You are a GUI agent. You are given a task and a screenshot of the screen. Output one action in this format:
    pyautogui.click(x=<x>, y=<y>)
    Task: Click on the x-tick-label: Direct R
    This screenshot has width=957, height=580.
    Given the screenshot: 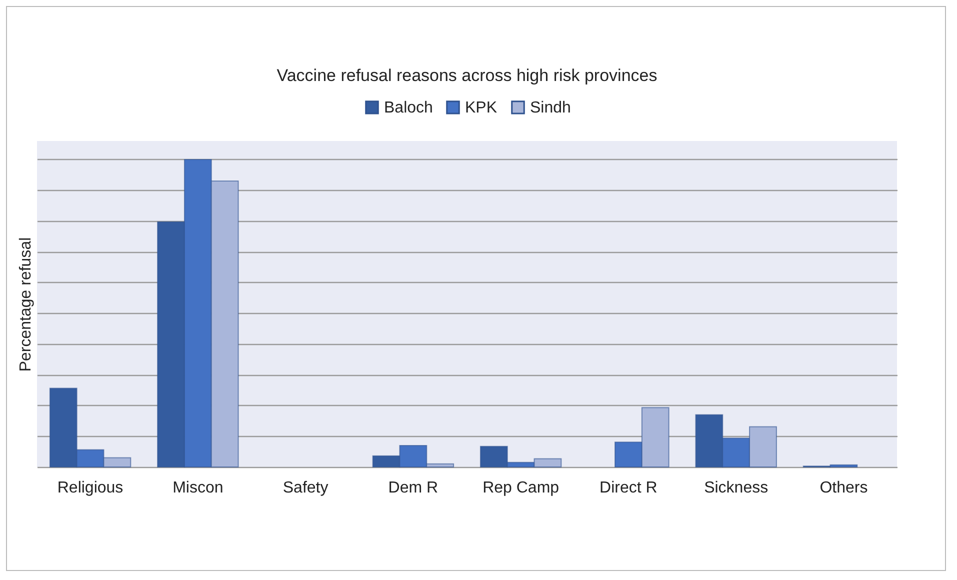 What is the action you would take?
    pyautogui.click(x=629, y=488)
    